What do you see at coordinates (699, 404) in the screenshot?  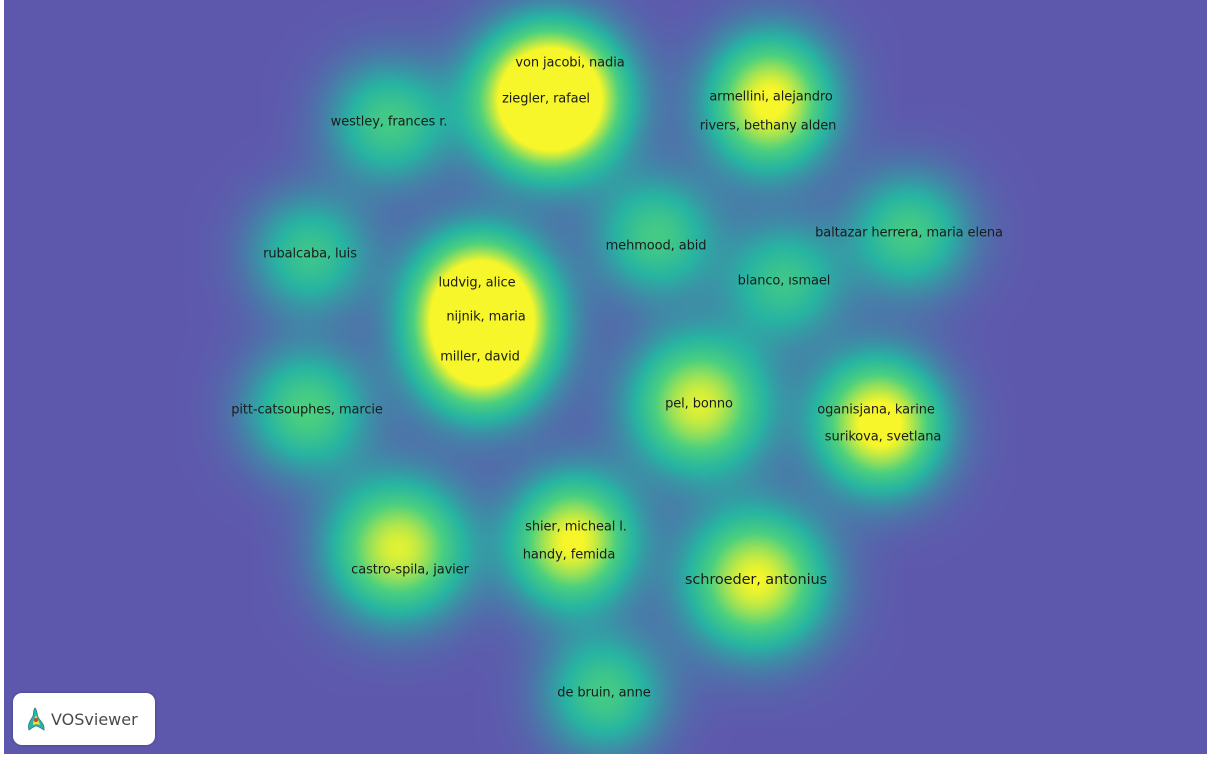 I see `node-label: pel, bonno` at bounding box center [699, 404].